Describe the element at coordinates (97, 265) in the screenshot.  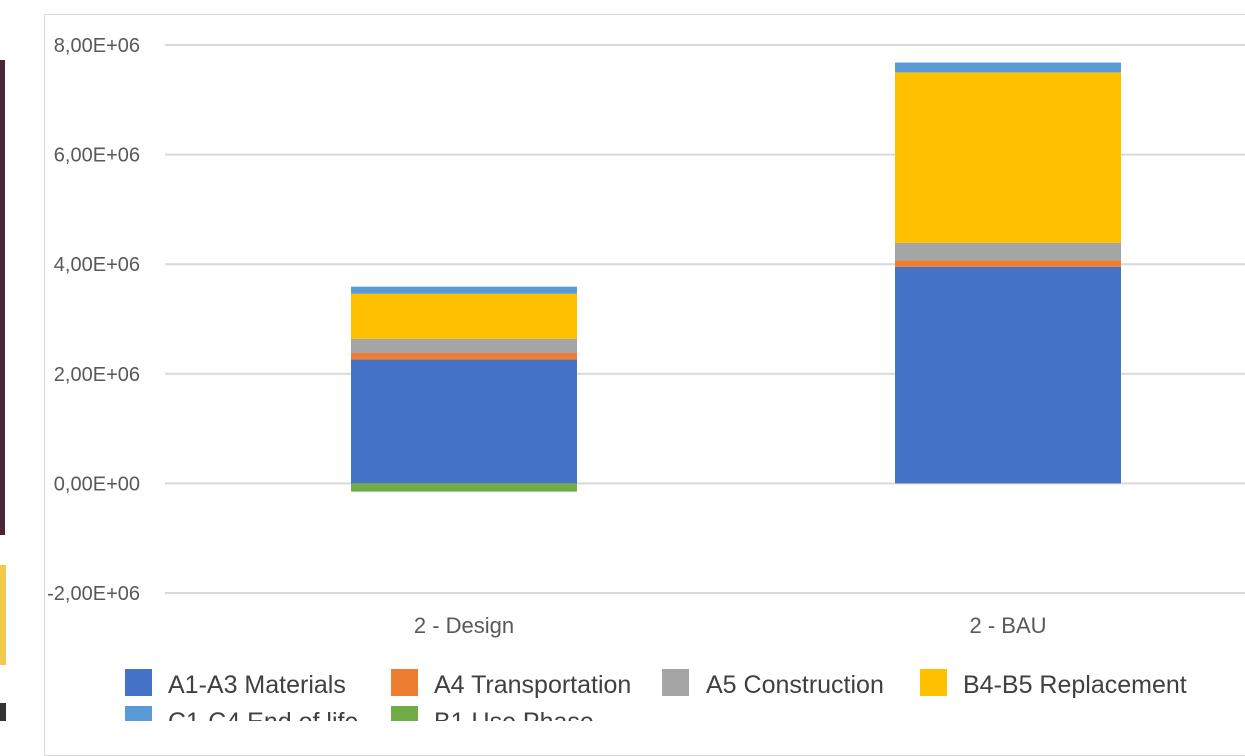
I see `y-tick-label: 4,00E+06` at that location.